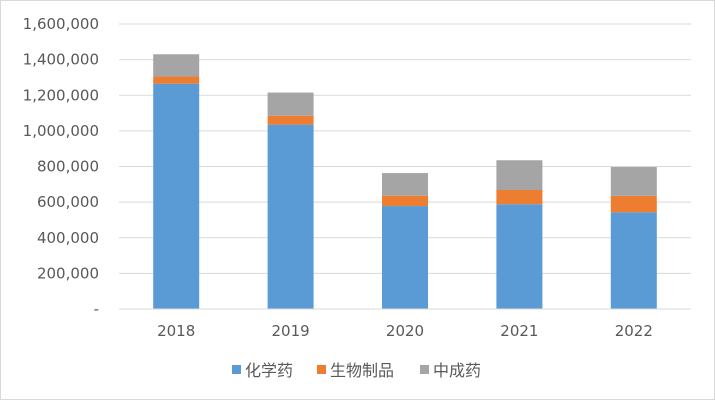 The width and height of the screenshot is (715, 400). What do you see at coordinates (61, 60) in the screenshot?
I see `y-tick-label: 1,400,000` at bounding box center [61, 60].